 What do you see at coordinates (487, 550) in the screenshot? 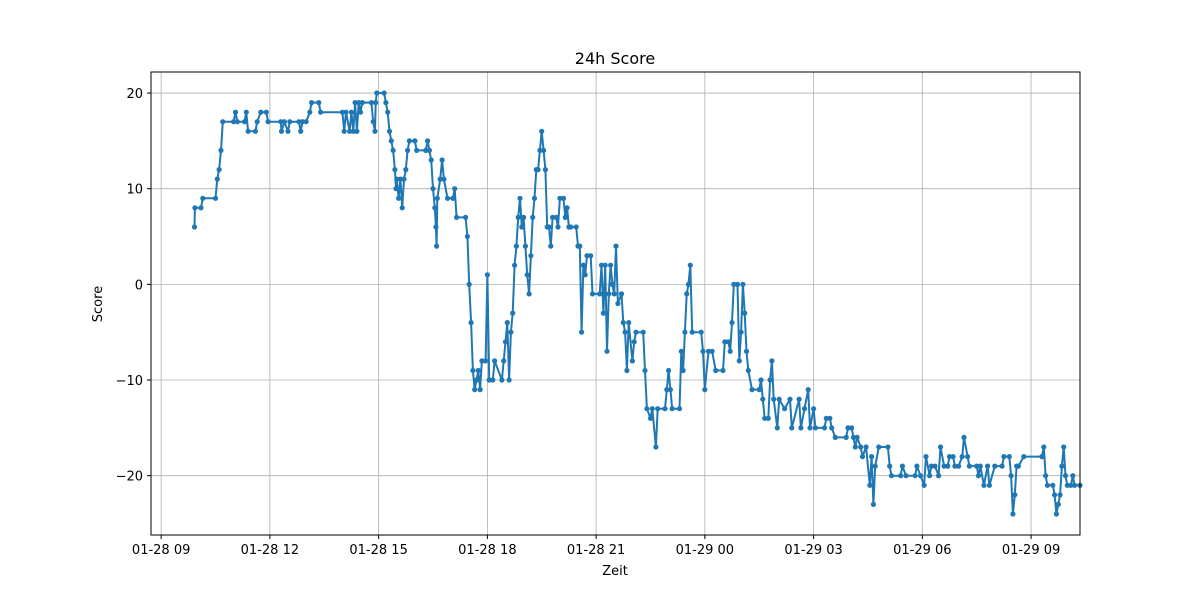
I see `x-tick-label: 01-28 18` at bounding box center [487, 550].